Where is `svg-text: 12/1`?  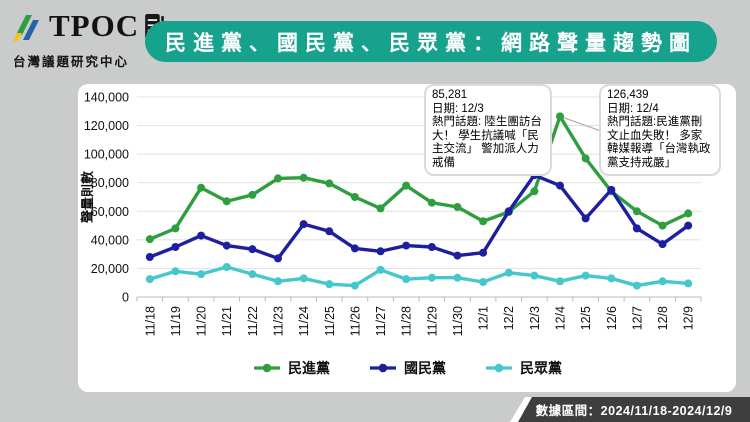
svg-text: 12/1 is located at coordinates (484, 318).